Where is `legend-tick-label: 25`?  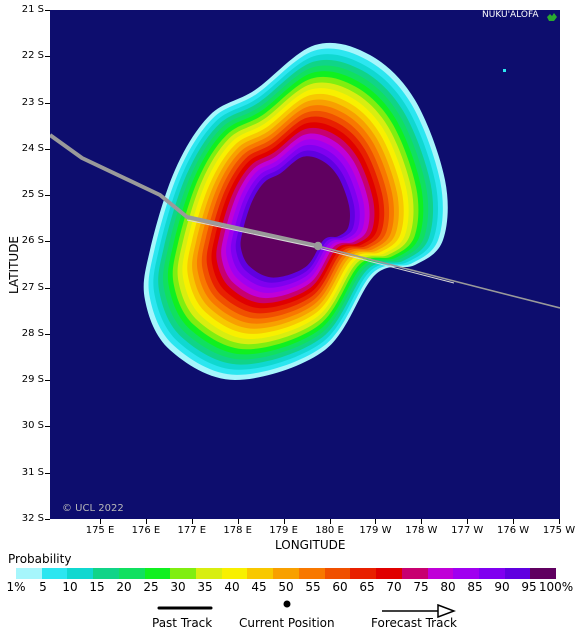
legend-tick-label: 25 is located at coordinates (151, 587).